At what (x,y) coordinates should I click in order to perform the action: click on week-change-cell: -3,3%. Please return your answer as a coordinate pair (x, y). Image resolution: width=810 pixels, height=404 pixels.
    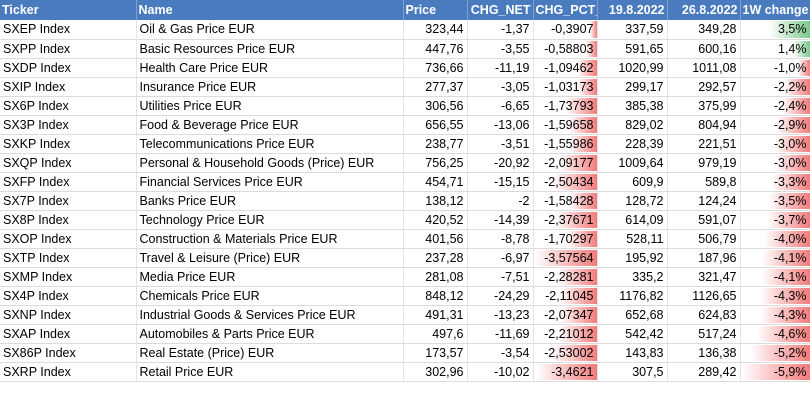
    Looking at the image, I should click on (775, 182).